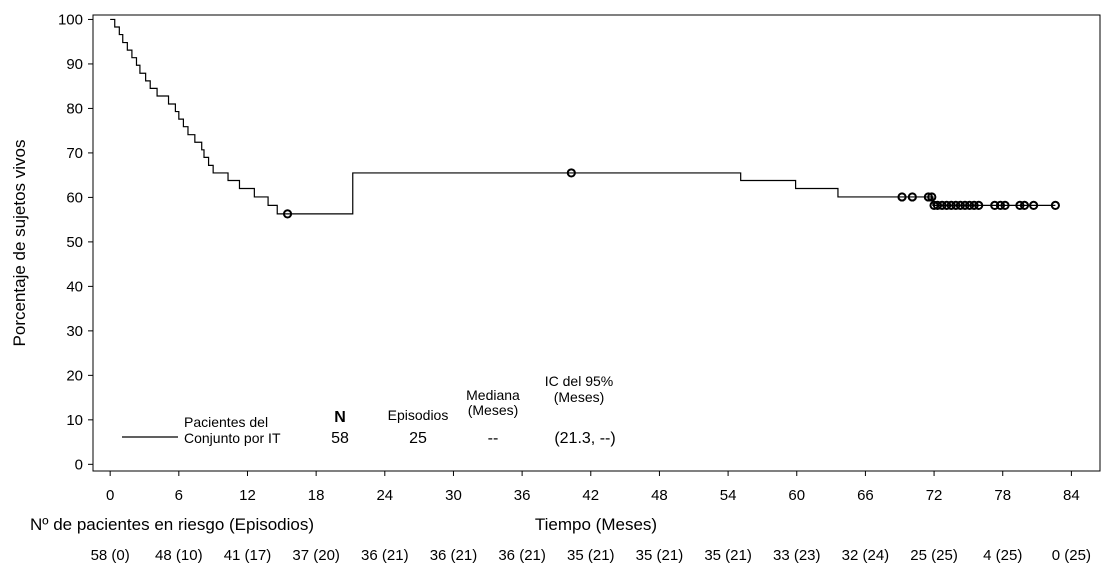 The height and width of the screenshot is (566, 1113). I want to click on y-axis-title: Porcentaje de sujetos vivos, so click(19, 243).